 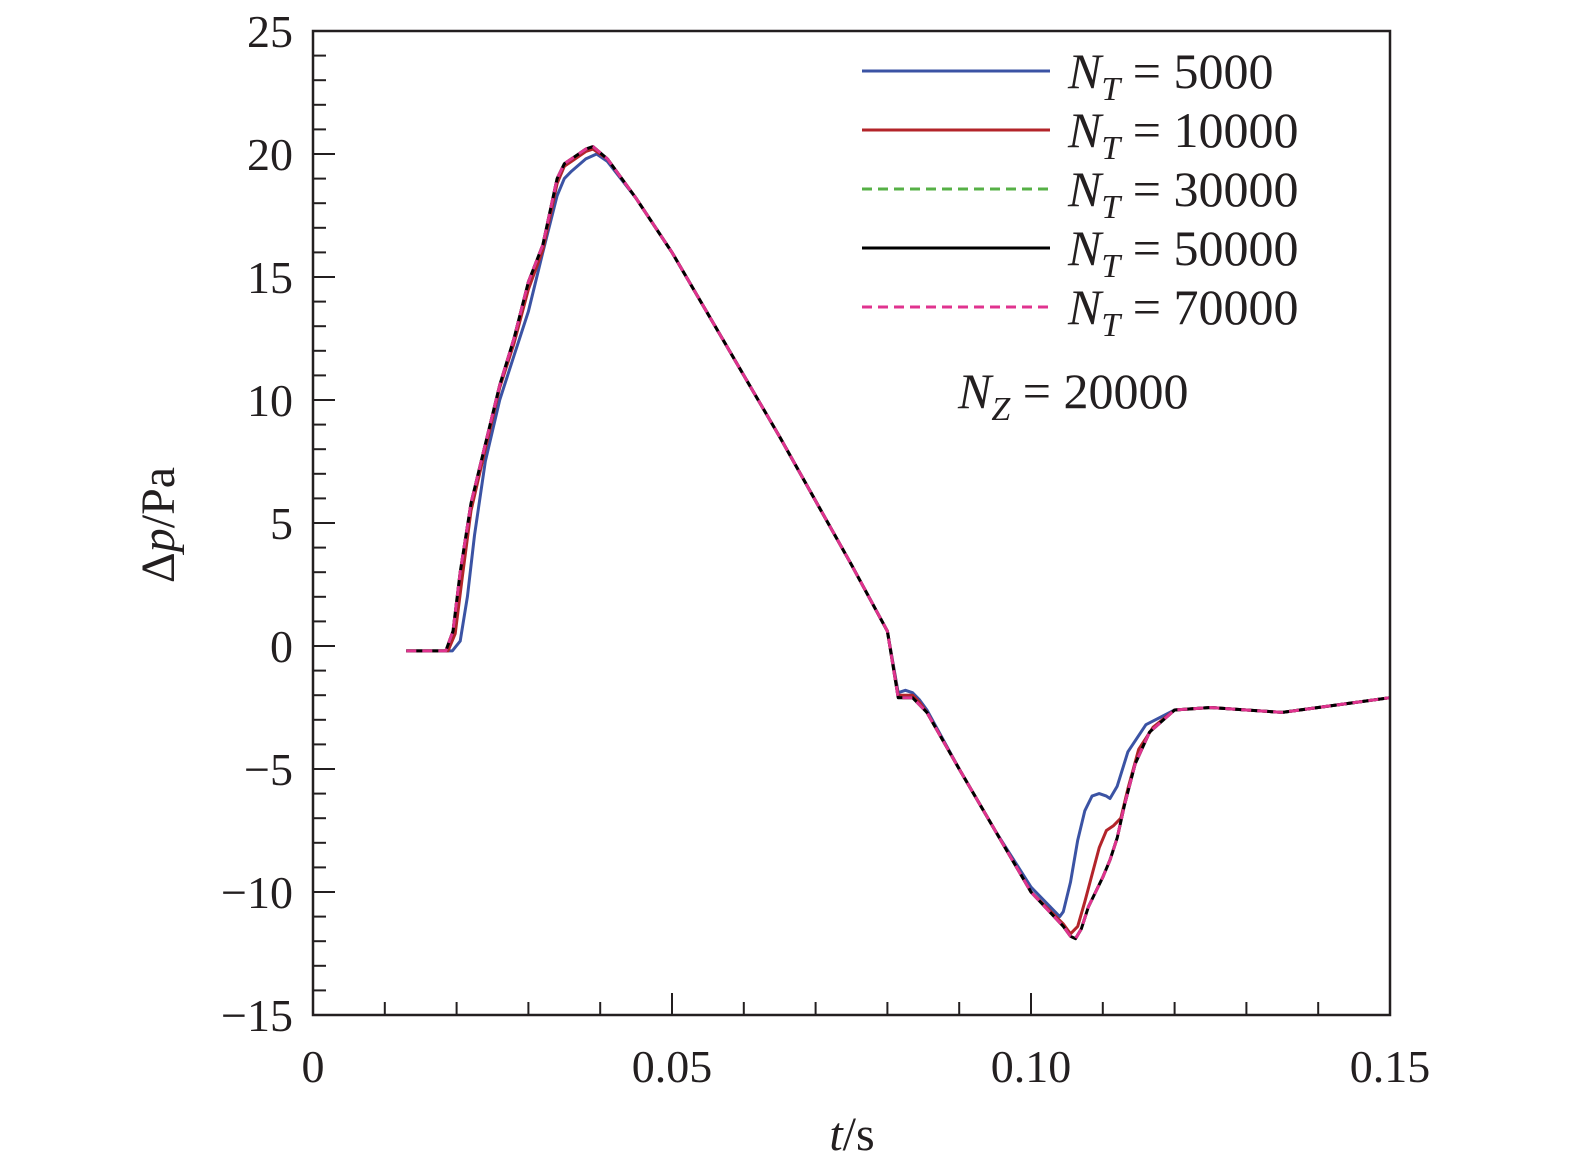 What do you see at coordinates (270, 400) in the screenshot?
I see `y-tick-label: 10` at bounding box center [270, 400].